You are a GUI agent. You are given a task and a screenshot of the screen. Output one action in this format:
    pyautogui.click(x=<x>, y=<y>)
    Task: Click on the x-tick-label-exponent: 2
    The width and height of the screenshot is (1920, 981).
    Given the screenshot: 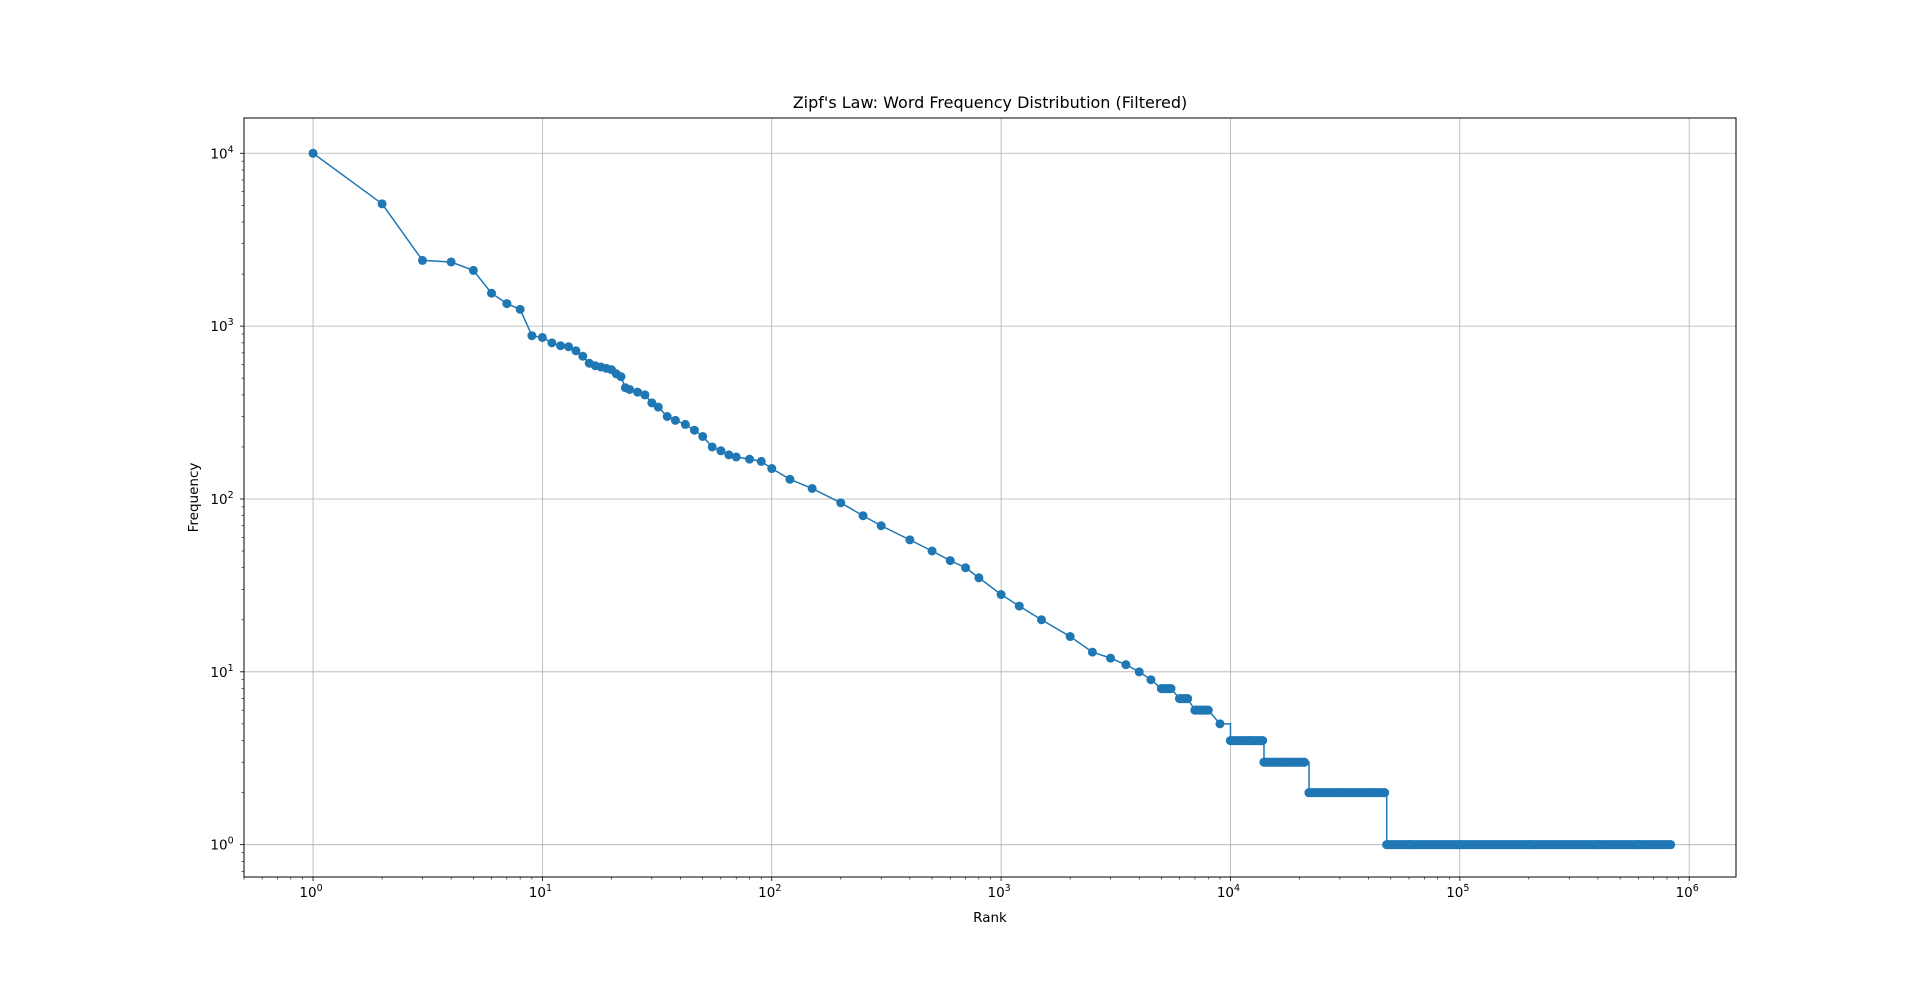 What is the action you would take?
    pyautogui.click(x=778, y=888)
    